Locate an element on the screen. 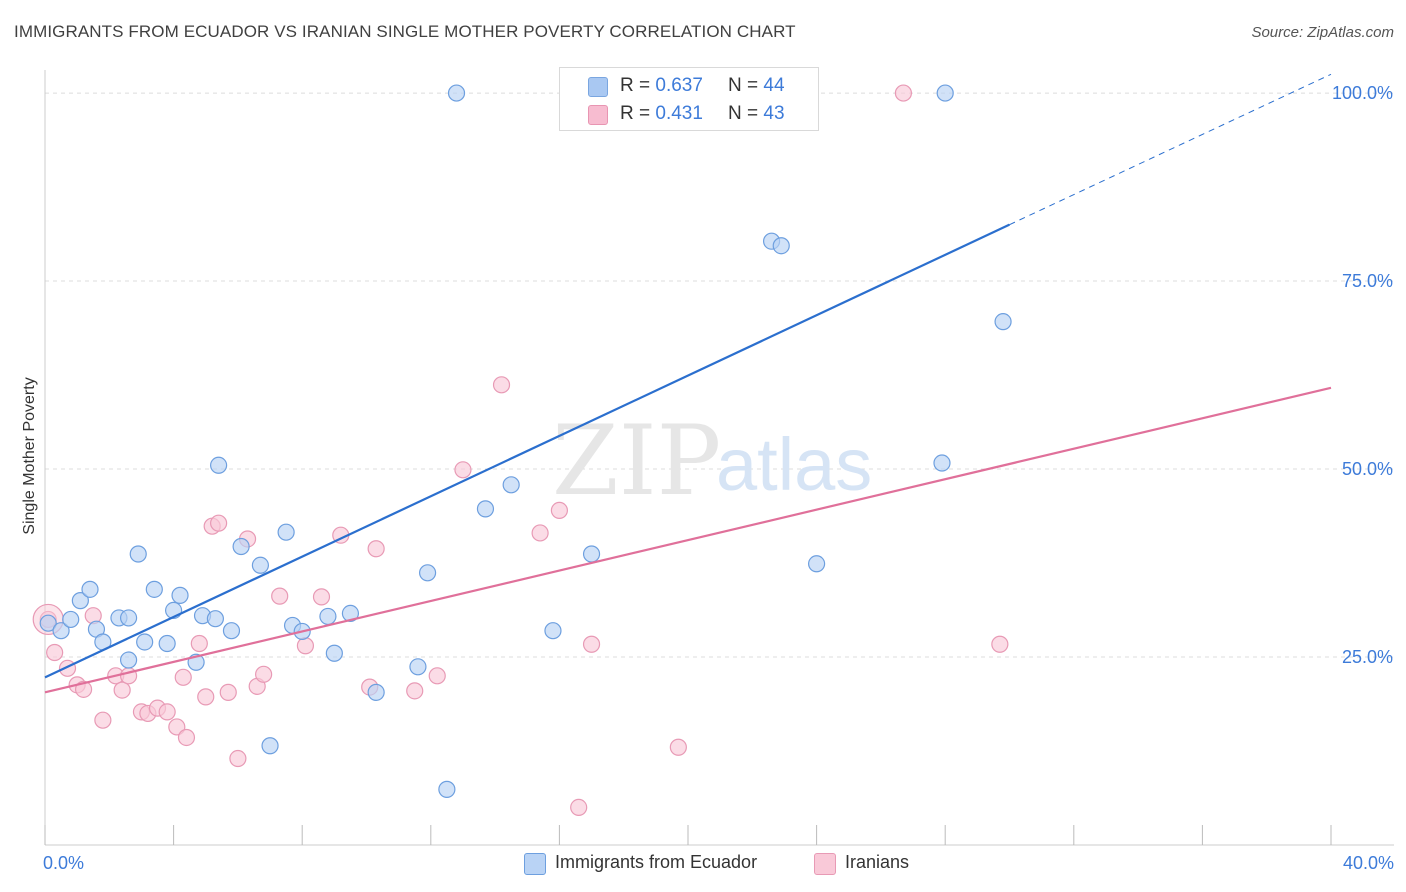  y-tick-label: 50.0% is located at coordinates (1367, 469).